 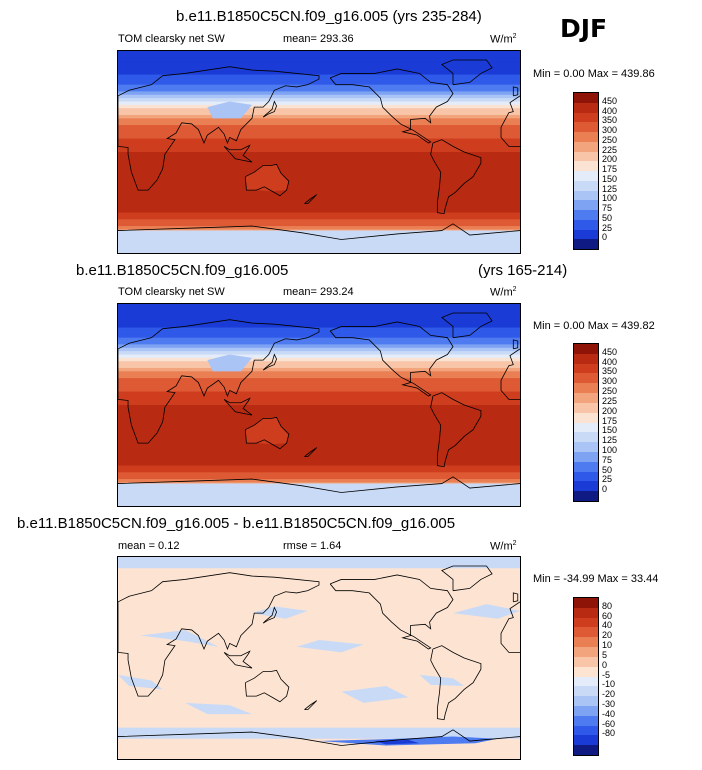 I want to click on panel3-minmax: Min = -34.99 Max = 33.44, so click(x=596, y=579).